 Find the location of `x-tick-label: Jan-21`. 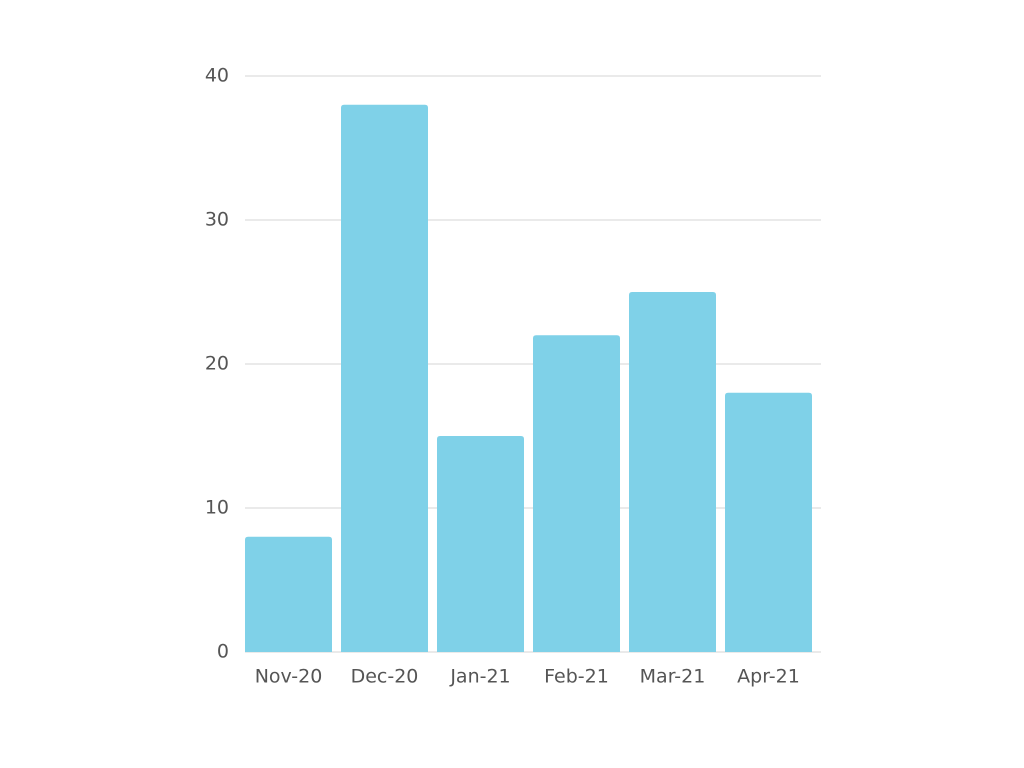

x-tick-label: Jan-21 is located at coordinates (479, 677).